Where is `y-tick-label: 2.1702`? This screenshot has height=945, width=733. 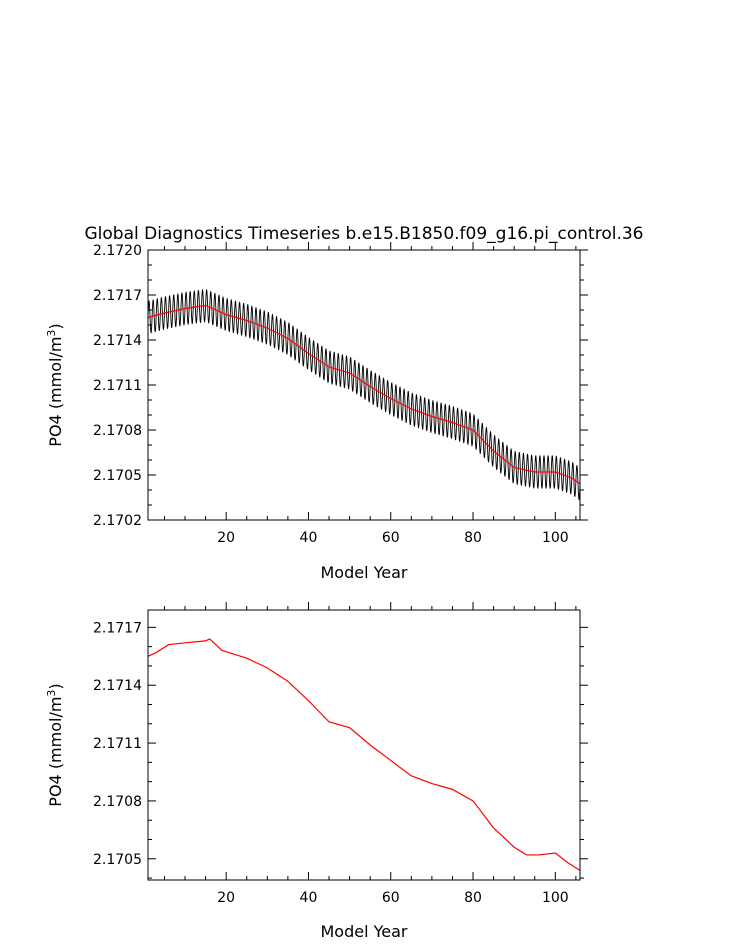 y-tick-label: 2.1702 is located at coordinates (117, 521).